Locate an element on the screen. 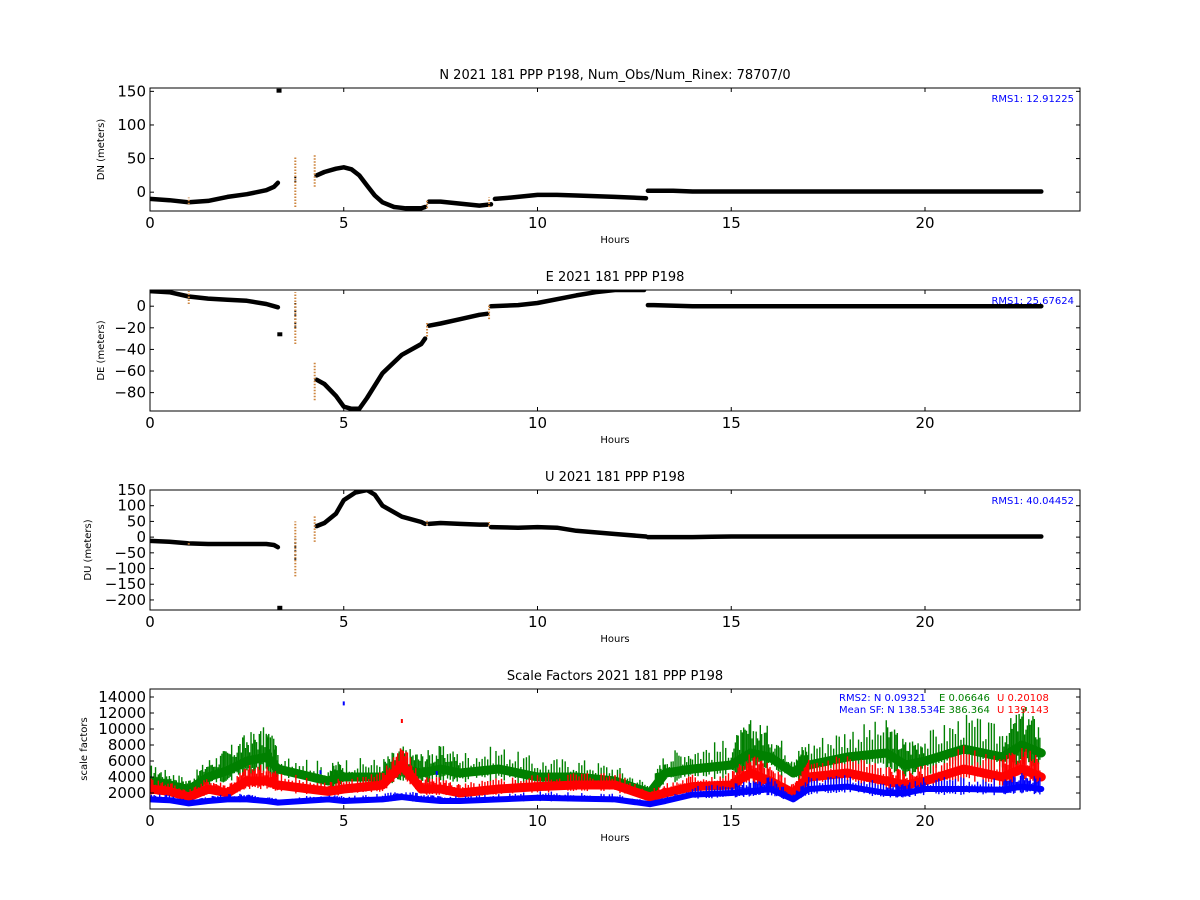 The height and width of the screenshot is (900, 1200). chart-title: E 2021 181 PPP P198 is located at coordinates (615, 277).